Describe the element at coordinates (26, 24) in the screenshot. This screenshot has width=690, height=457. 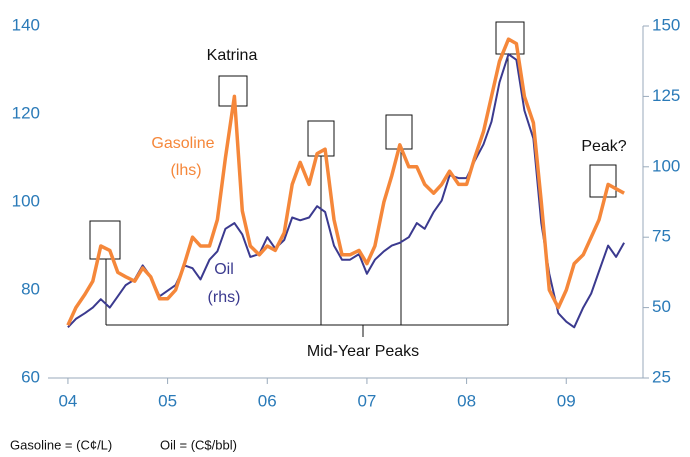
I see `y-tick-label: 140` at that location.